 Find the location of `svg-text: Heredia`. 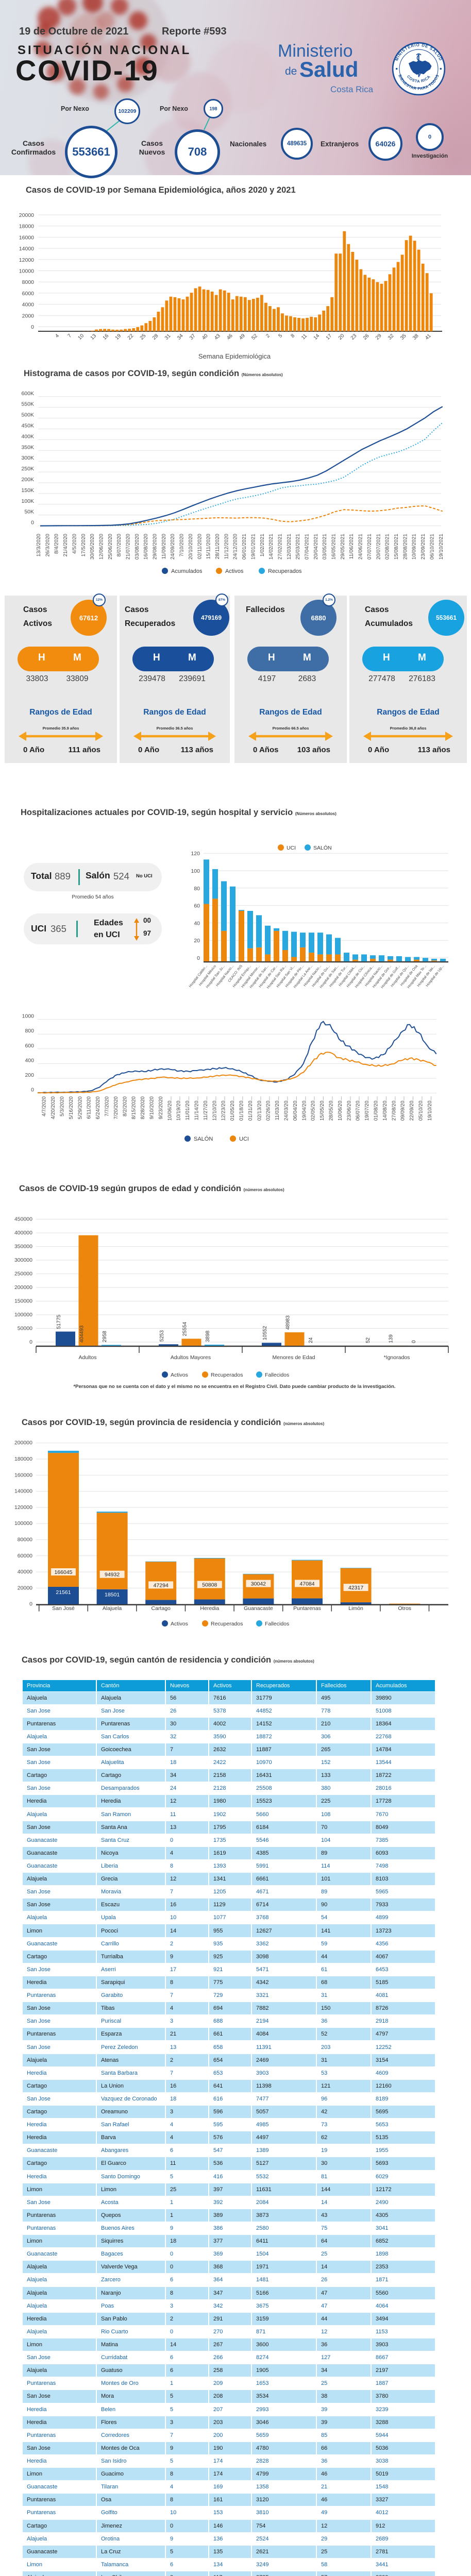

svg-text: Heredia is located at coordinates (209, 1608).